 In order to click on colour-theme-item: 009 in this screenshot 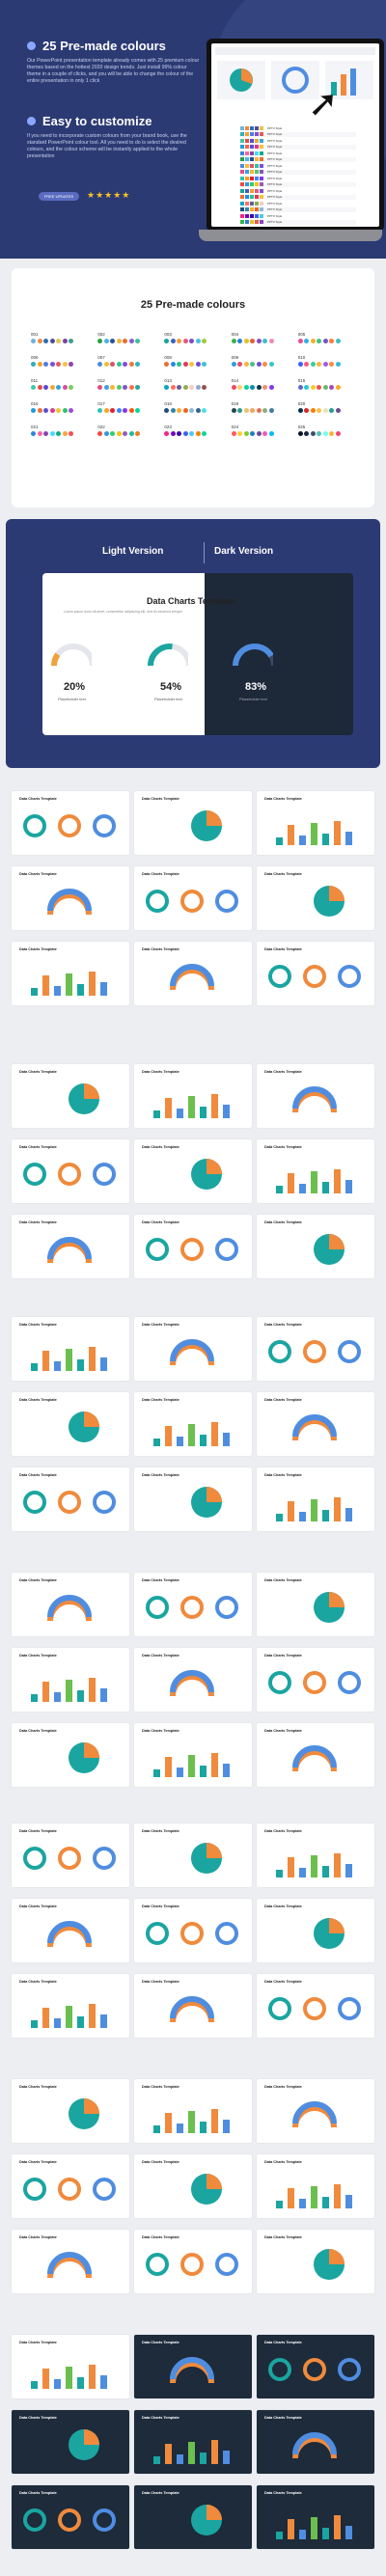, I will do `click(261, 361)`.